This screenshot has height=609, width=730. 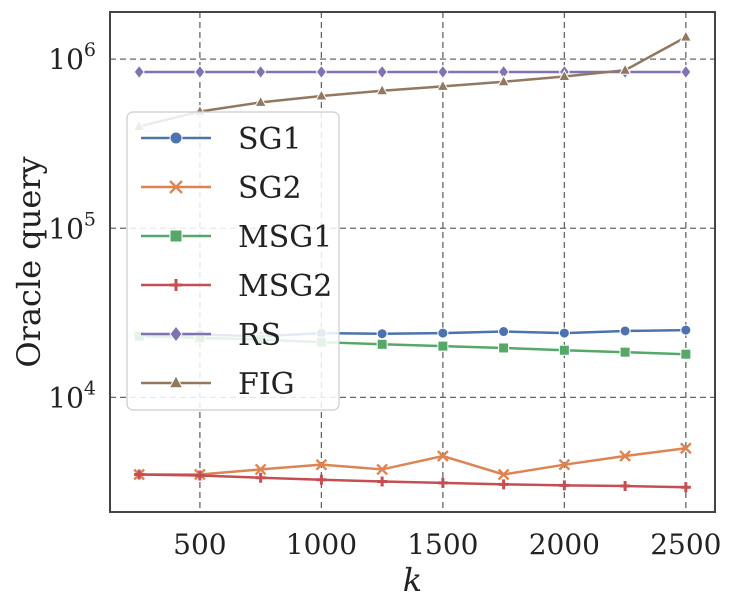 What do you see at coordinates (412, 580) in the screenshot?
I see `x-axis-label: k` at bounding box center [412, 580].